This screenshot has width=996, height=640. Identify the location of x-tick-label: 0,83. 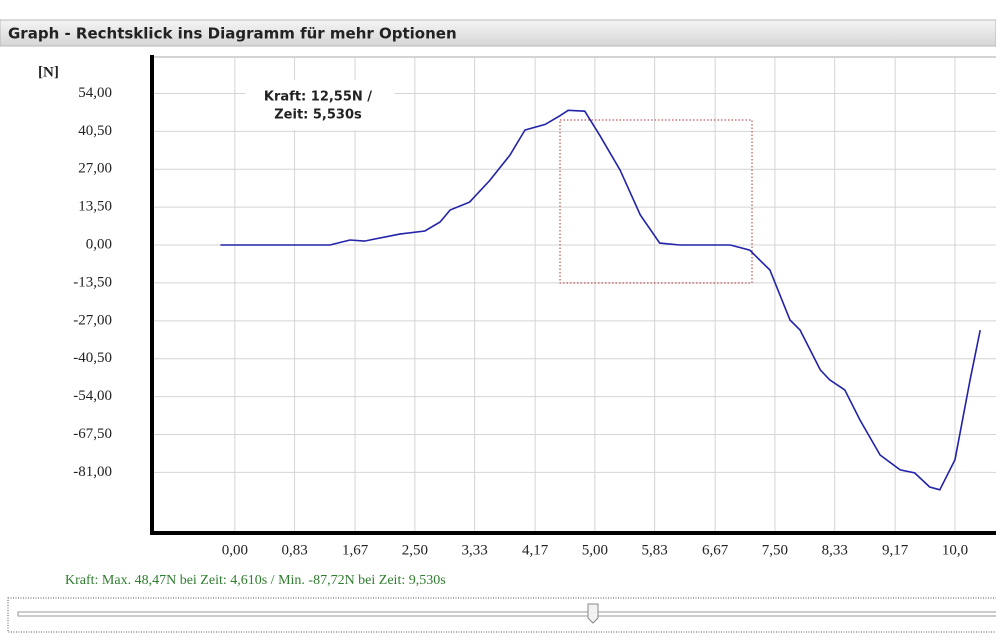
(294, 550).